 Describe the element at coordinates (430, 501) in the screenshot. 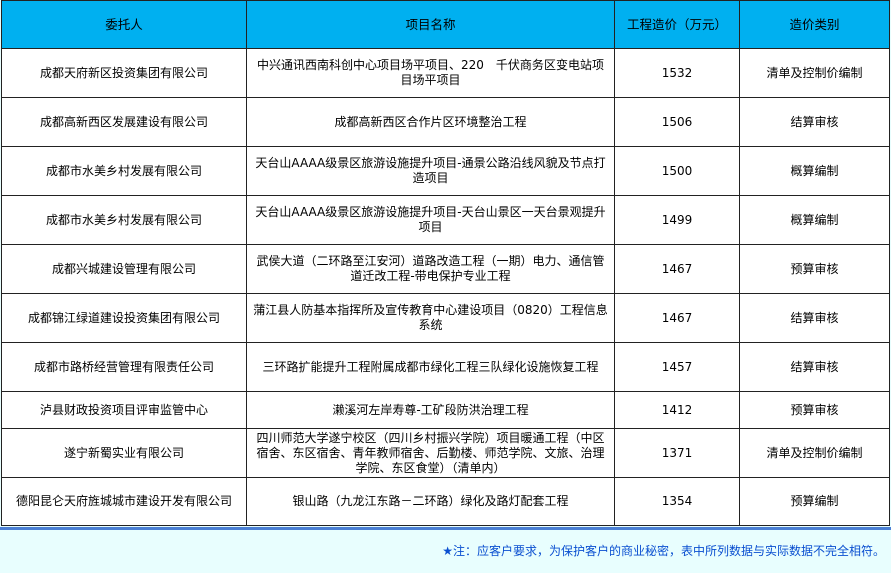

I see `cell-project: 银山路（九龙江东路－二环路）绿化及路灯配套工程` at that location.